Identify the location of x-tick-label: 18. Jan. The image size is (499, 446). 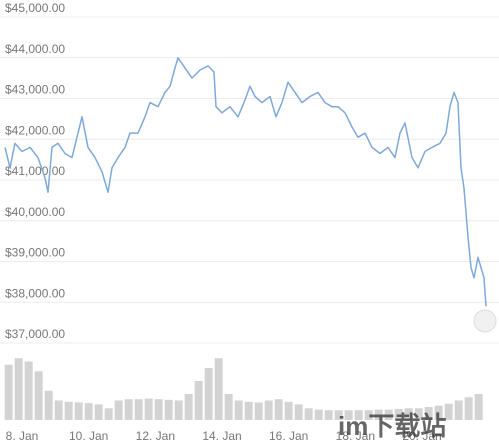
(355, 436).